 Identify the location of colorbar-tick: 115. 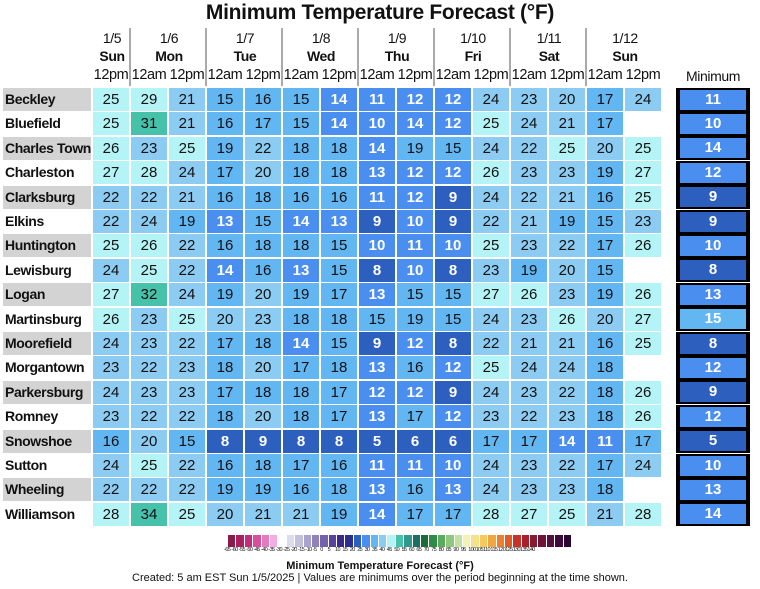
(494, 550).